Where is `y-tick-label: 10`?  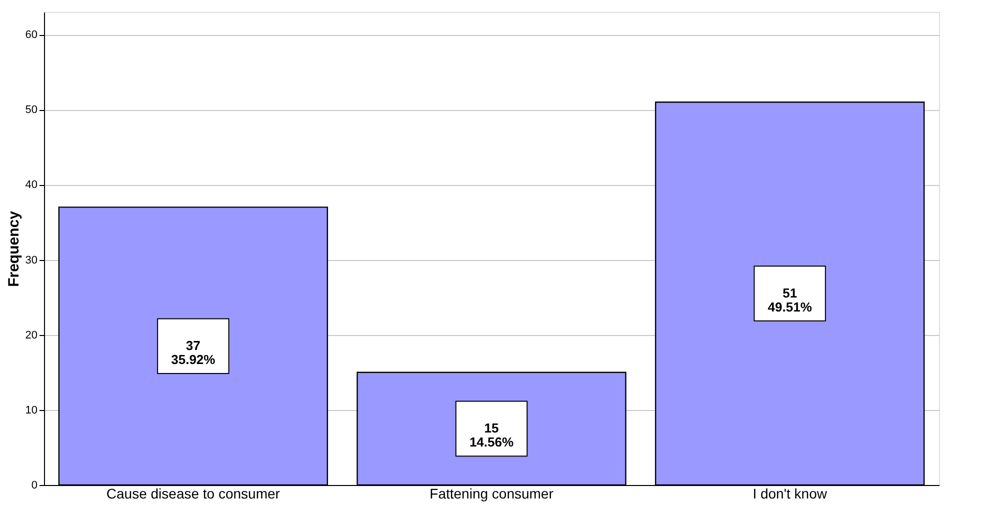
y-tick-label: 10 is located at coordinates (31, 410).